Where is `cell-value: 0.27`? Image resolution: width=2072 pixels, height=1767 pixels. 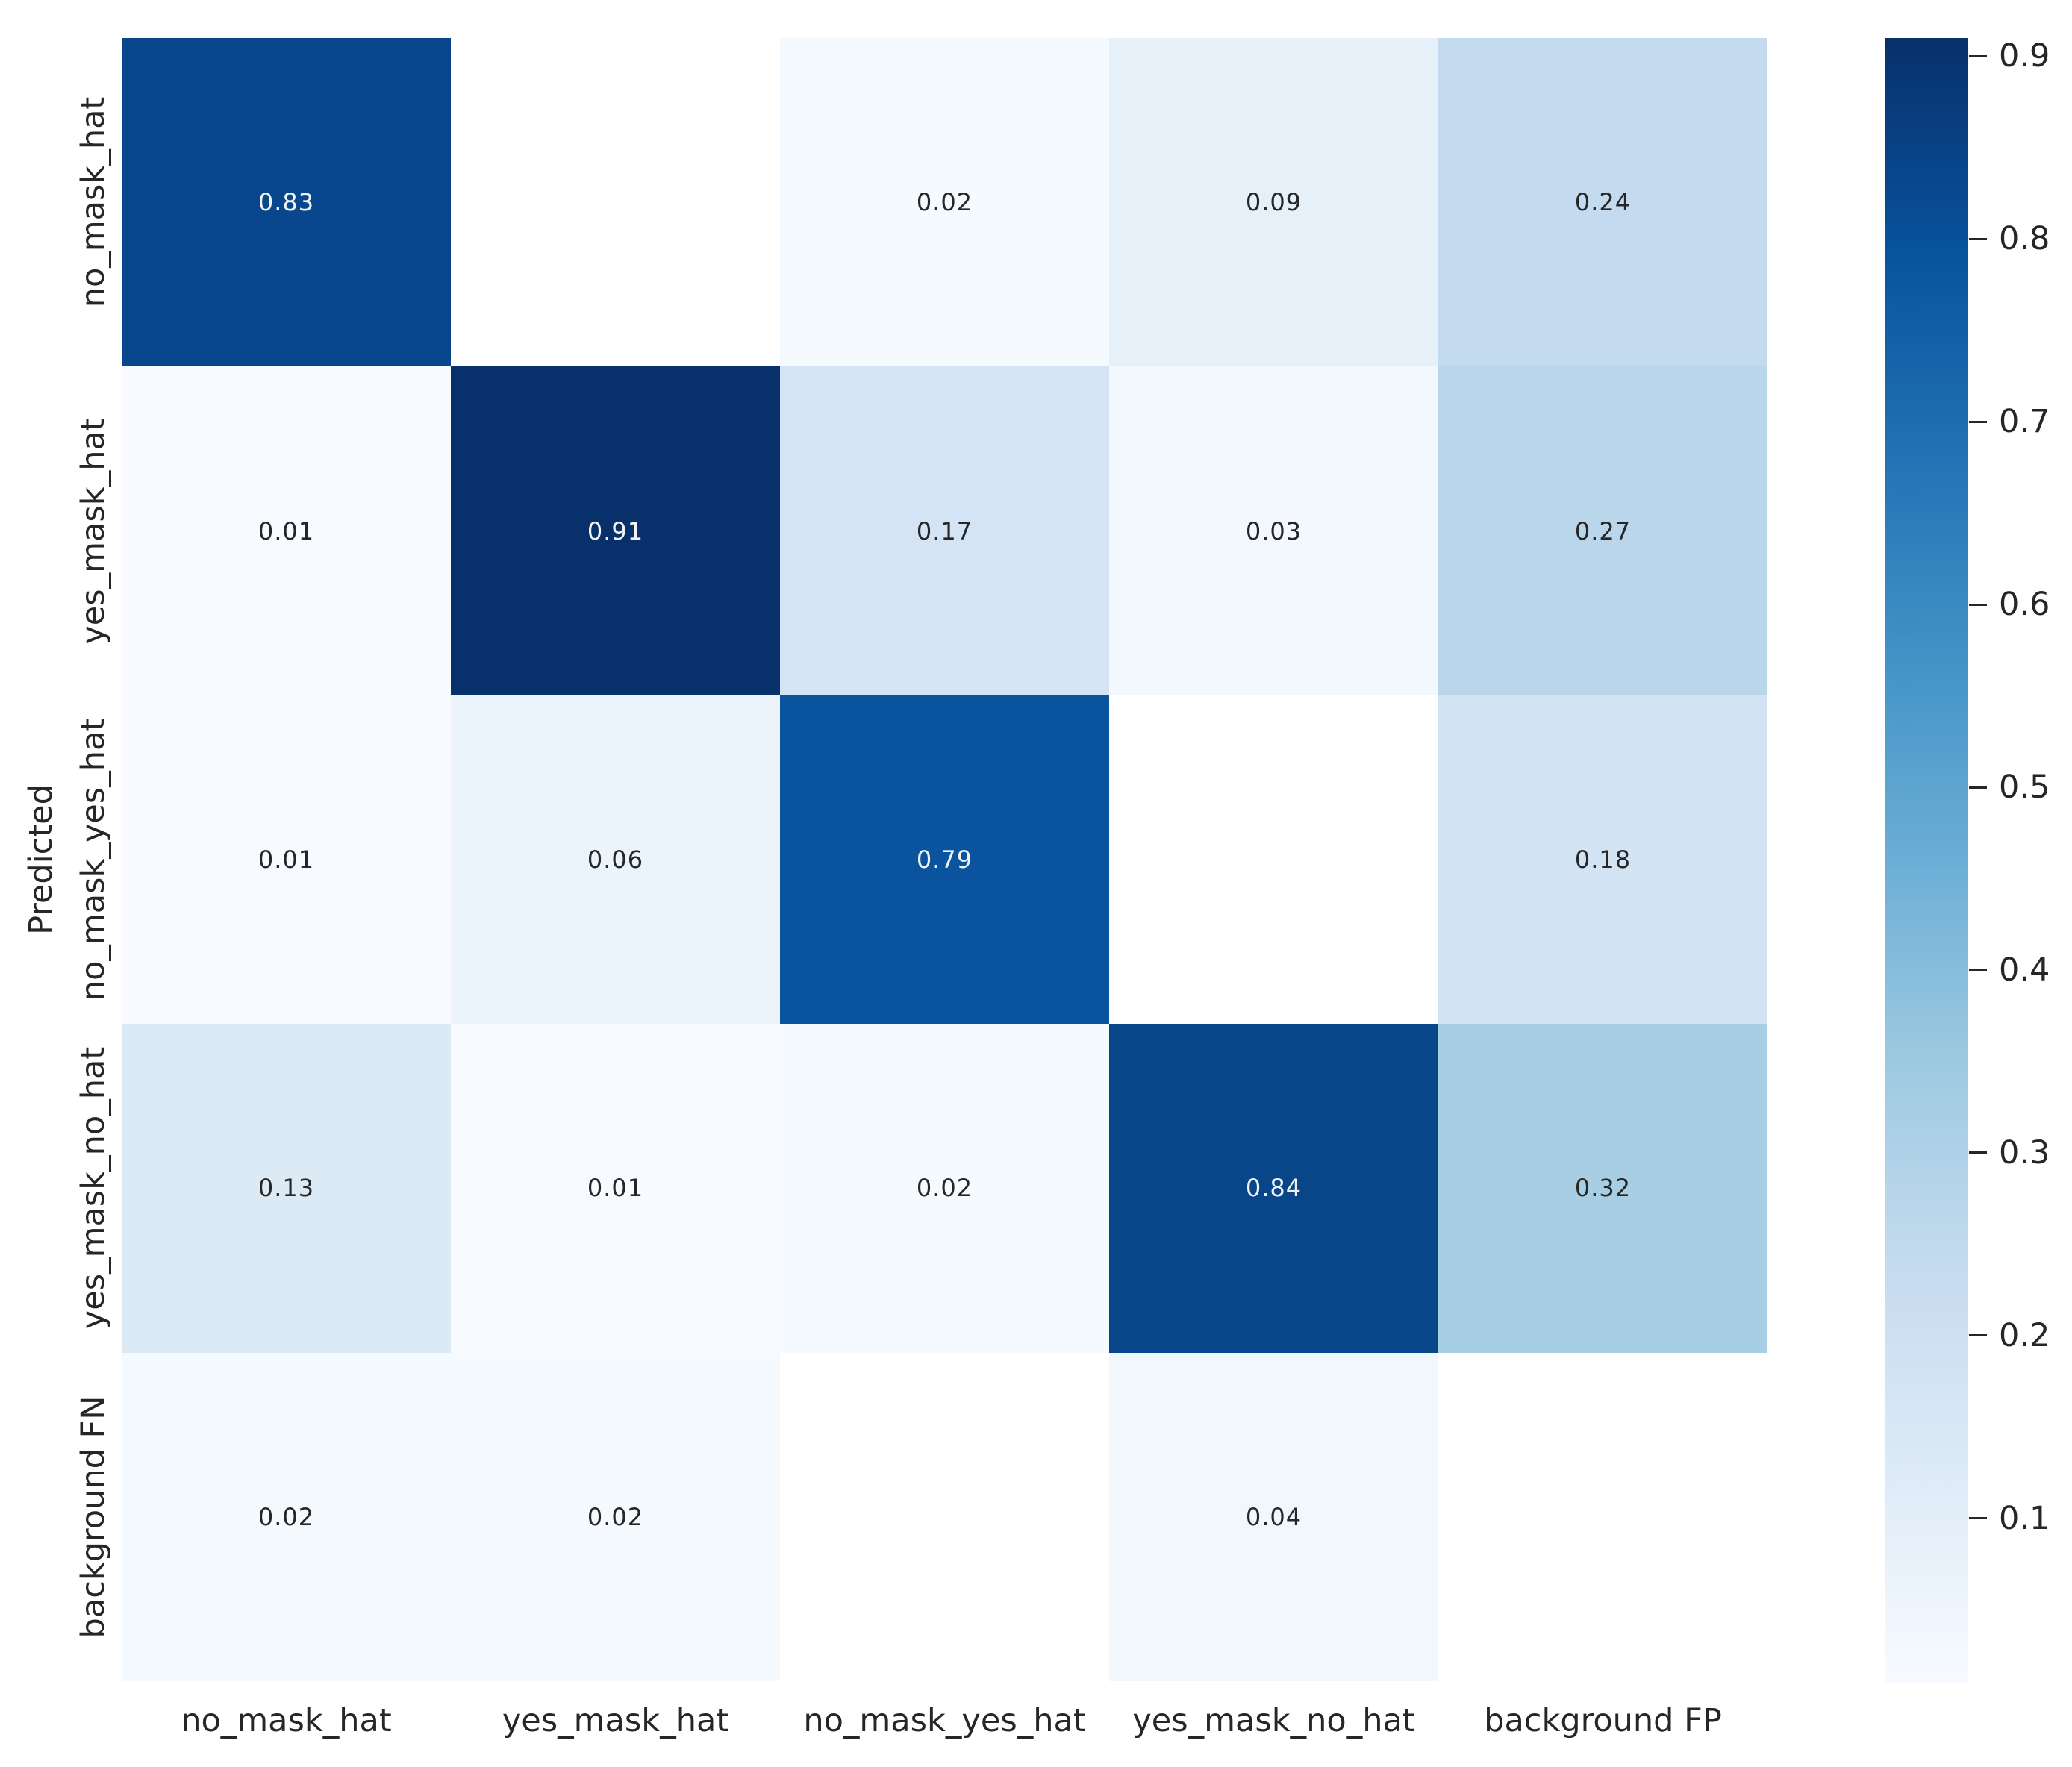 cell-value: 0.27 is located at coordinates (1603, 530).